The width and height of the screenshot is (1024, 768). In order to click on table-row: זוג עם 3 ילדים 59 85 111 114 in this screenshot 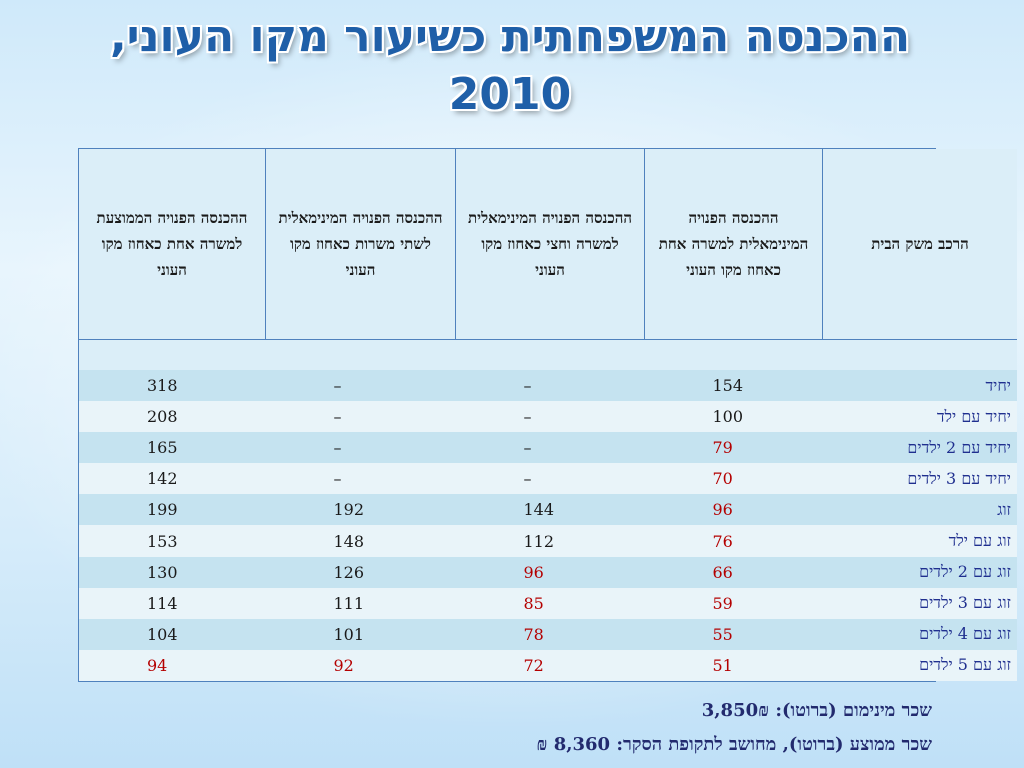, I will do `click(548, 603)`.